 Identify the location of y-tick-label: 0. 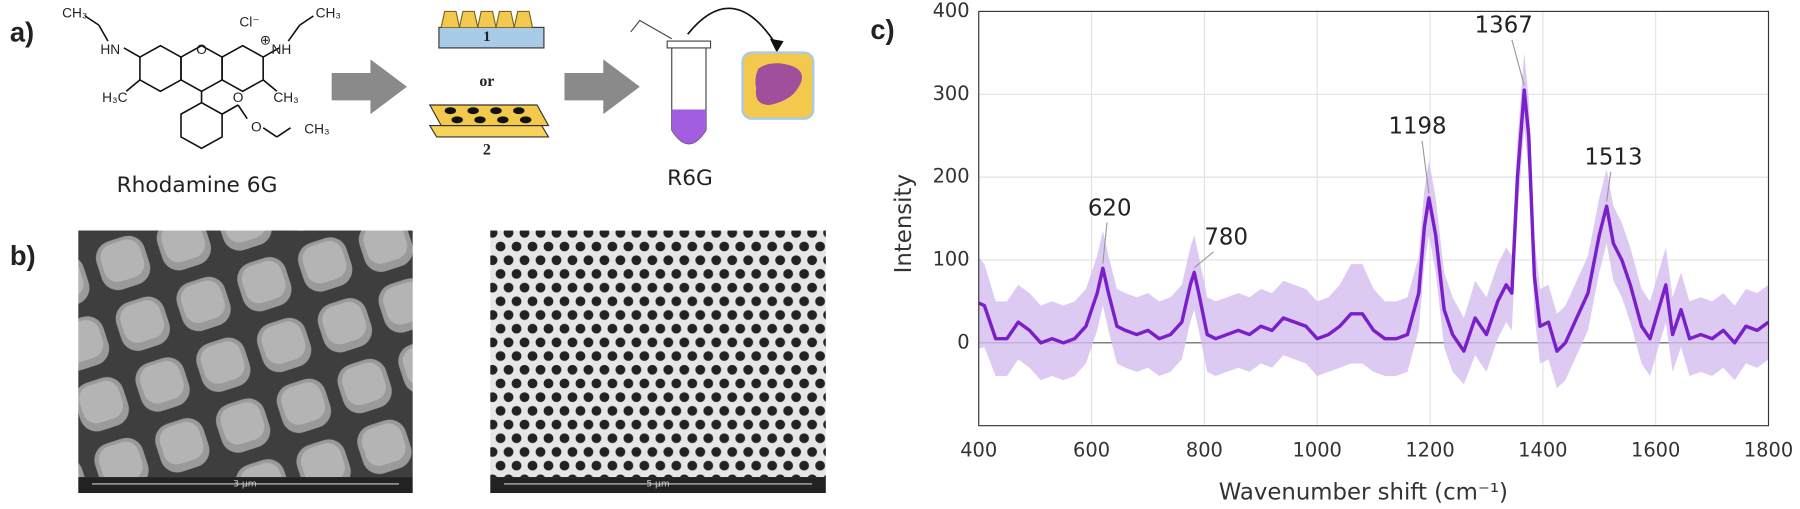
(963, 341).